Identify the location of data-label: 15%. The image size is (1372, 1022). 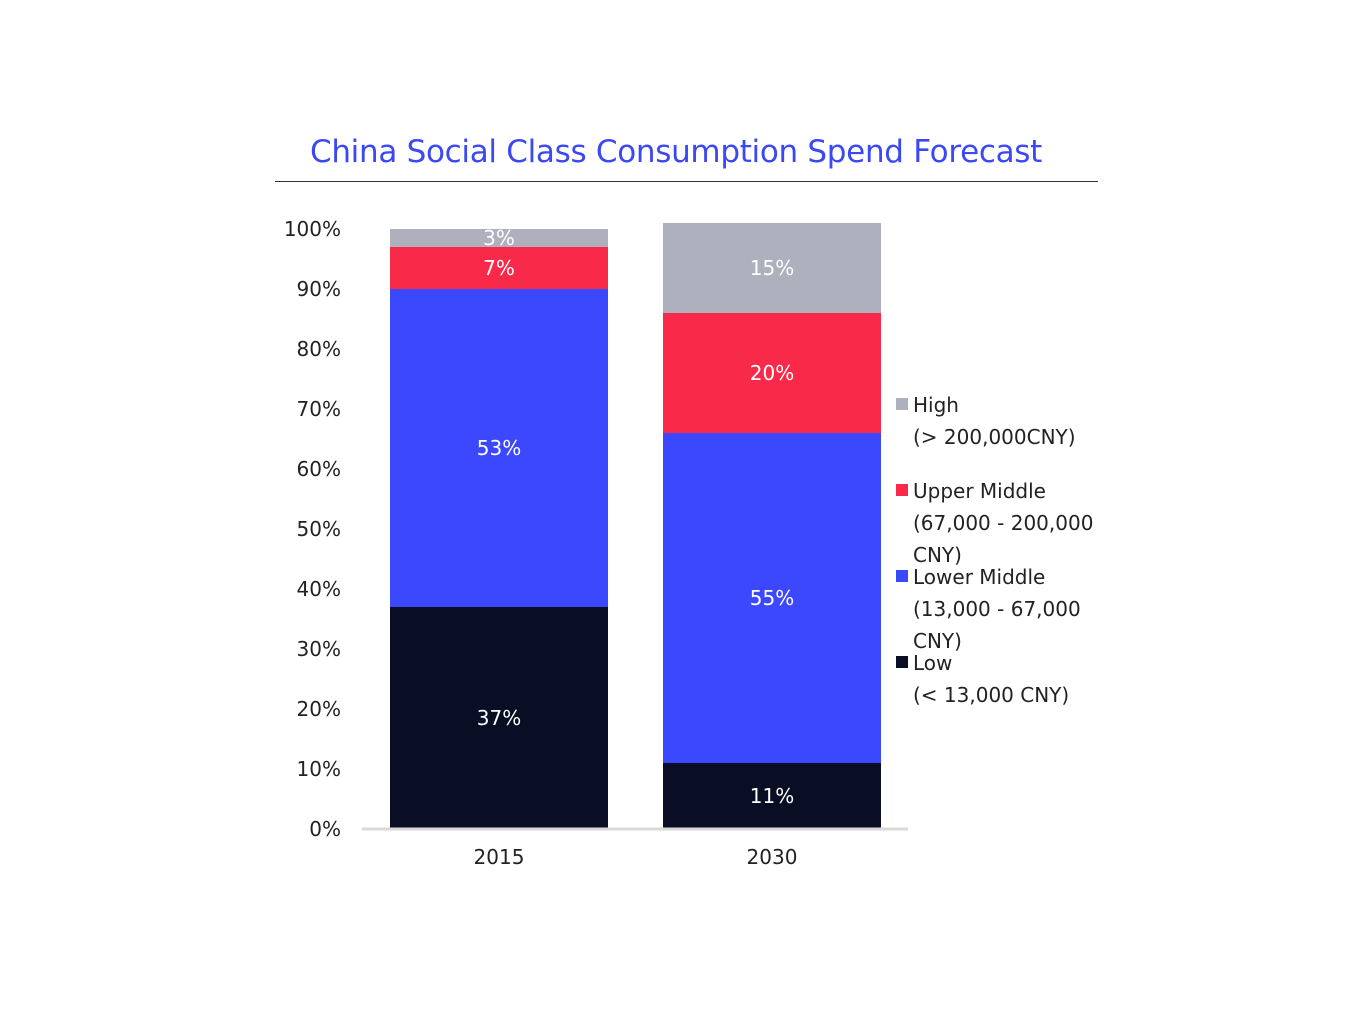
(772, 268).